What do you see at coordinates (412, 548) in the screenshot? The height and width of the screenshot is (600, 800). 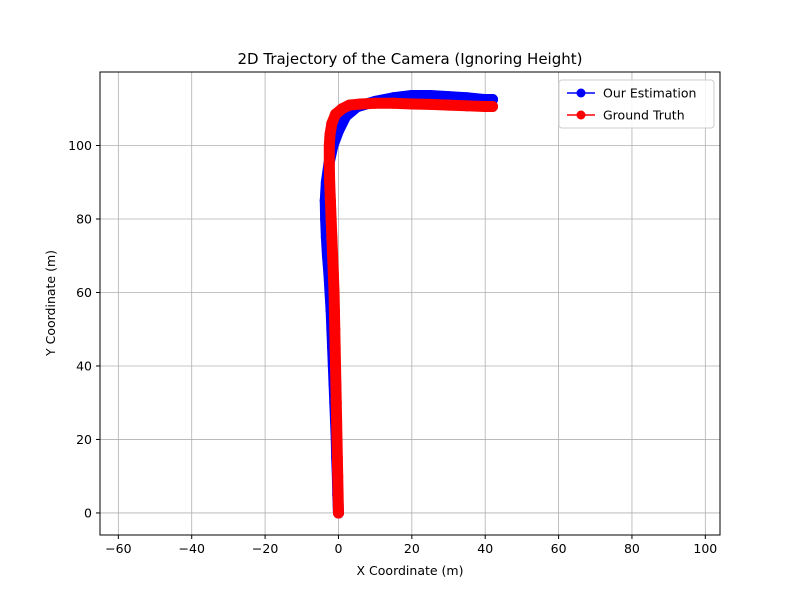 I see `x-tick-label: 20` at bounding box center [412, 548].